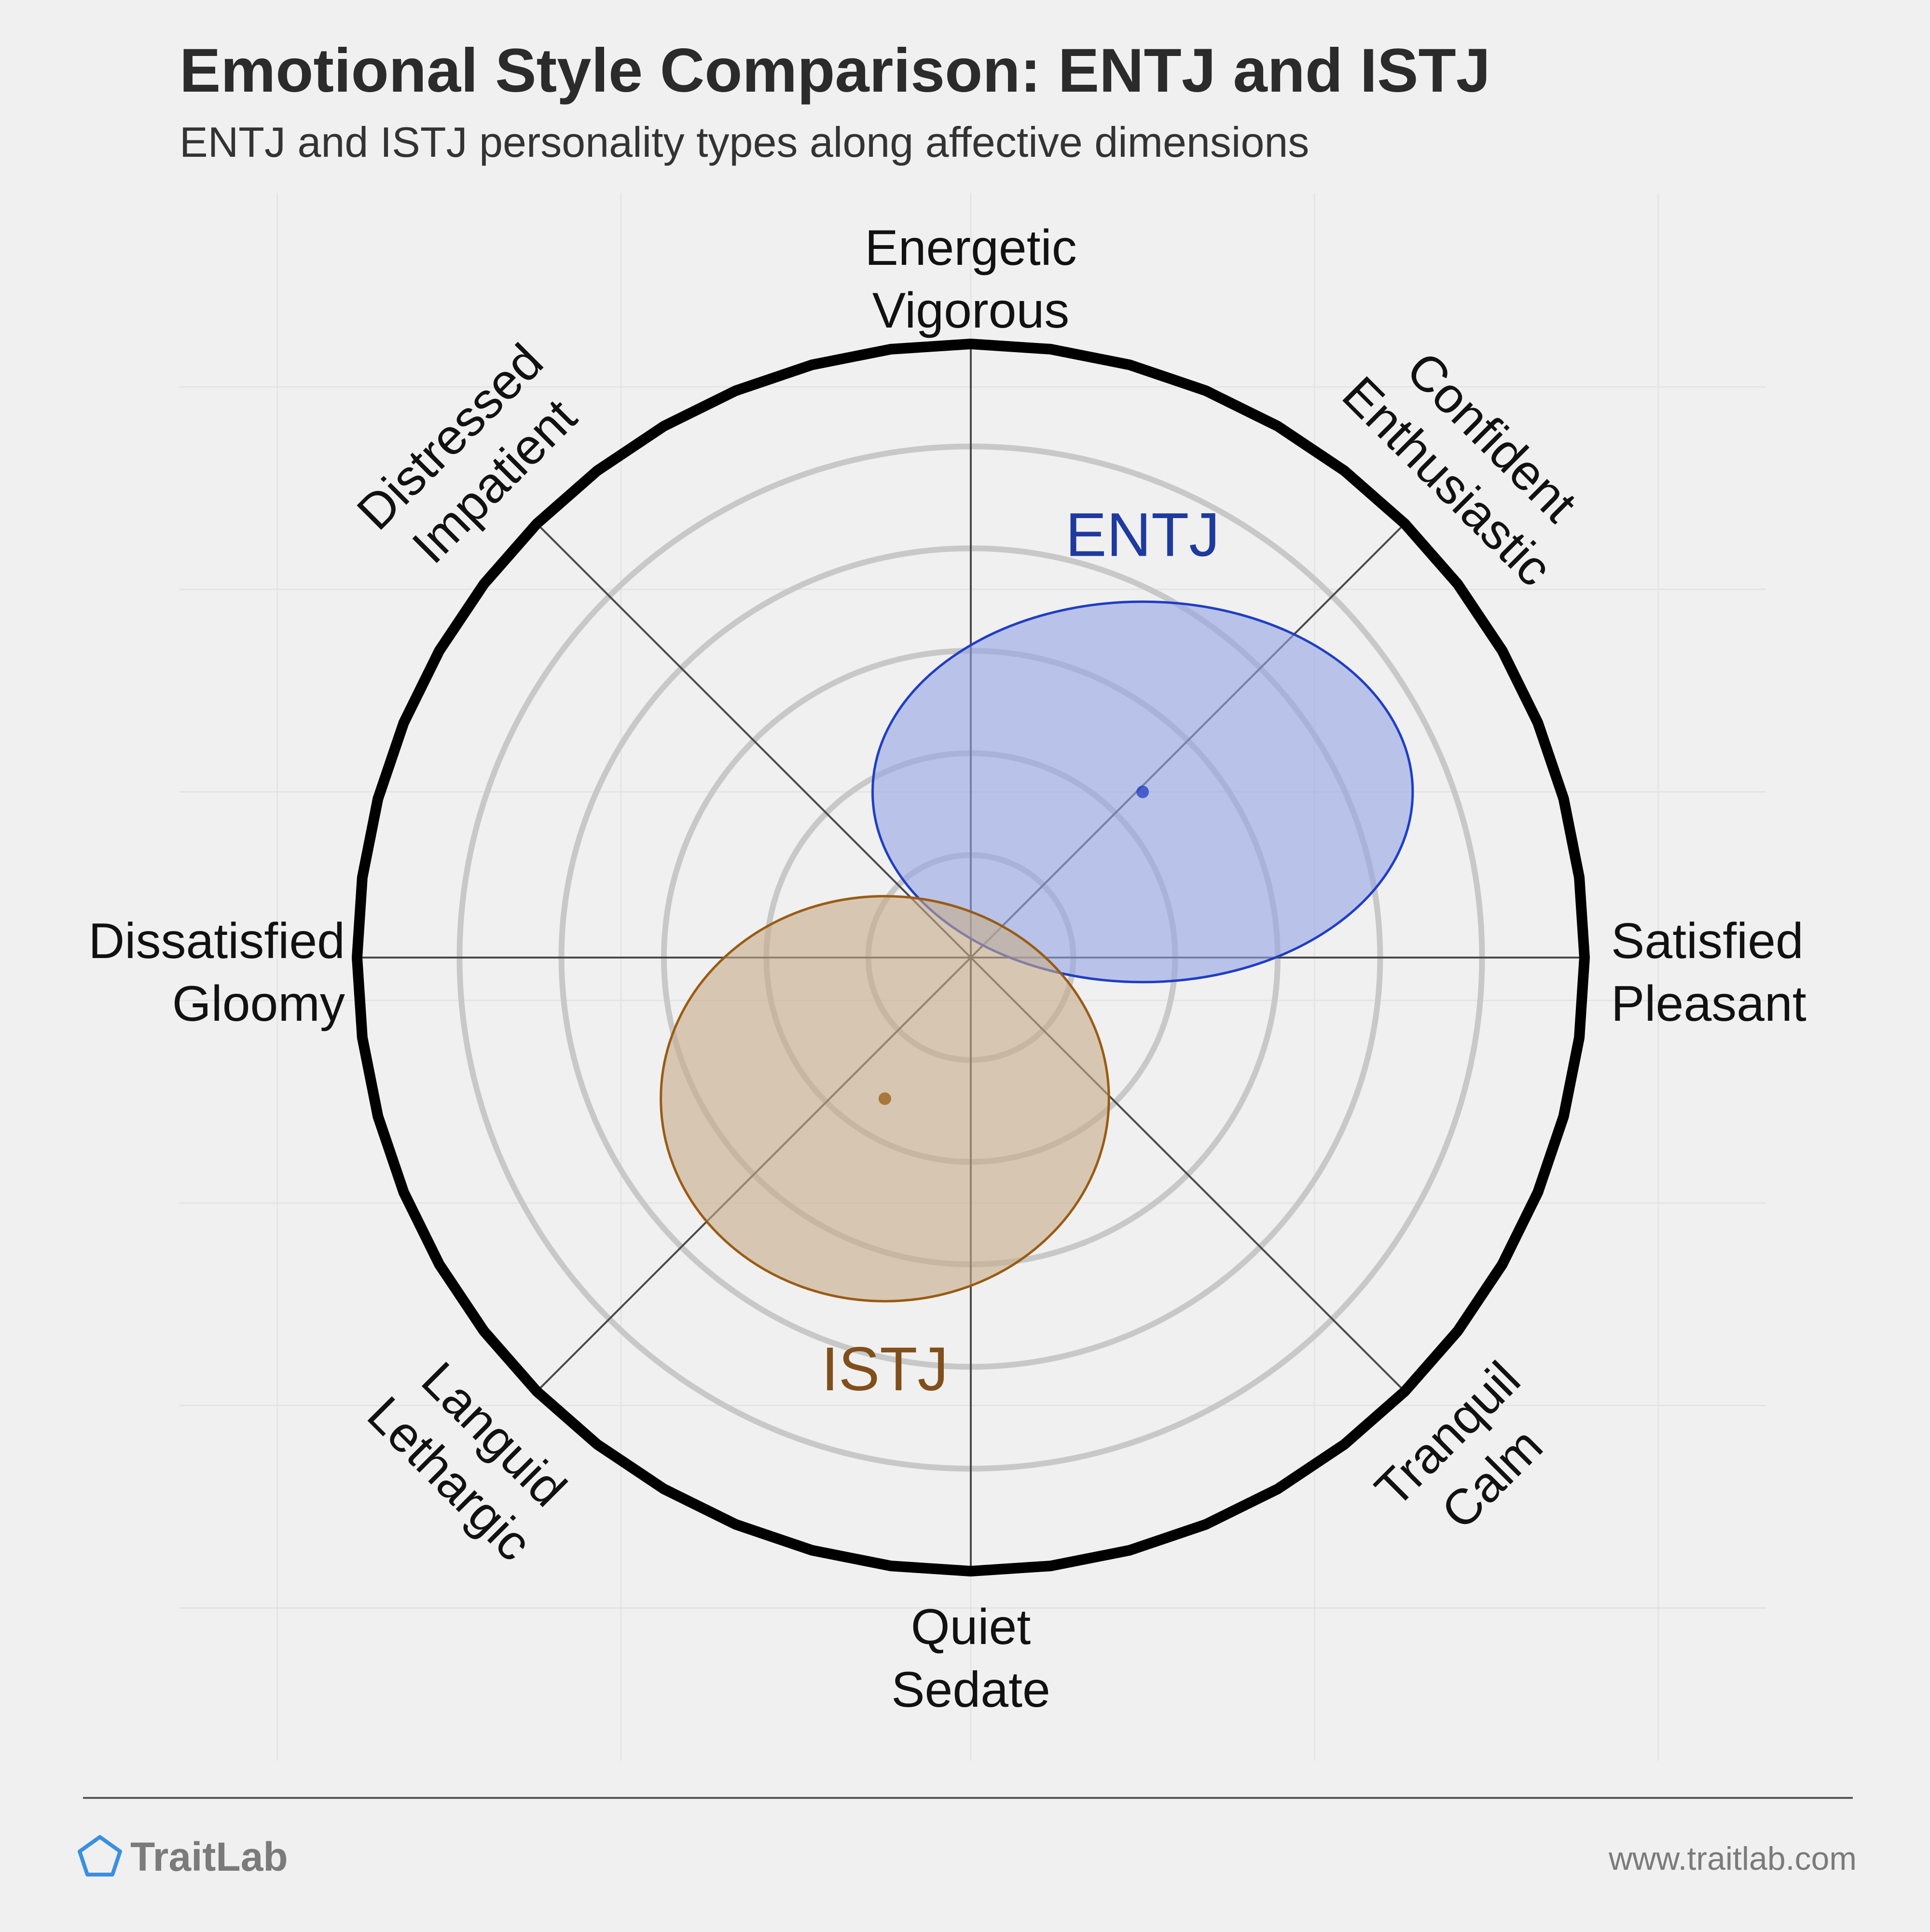 Image resolution: width=1930 pixels, height=1932 pixels. Describe the element at coordinates (970, 248) in the screenshot. I see `axis-label-text: Energetic` at that location.